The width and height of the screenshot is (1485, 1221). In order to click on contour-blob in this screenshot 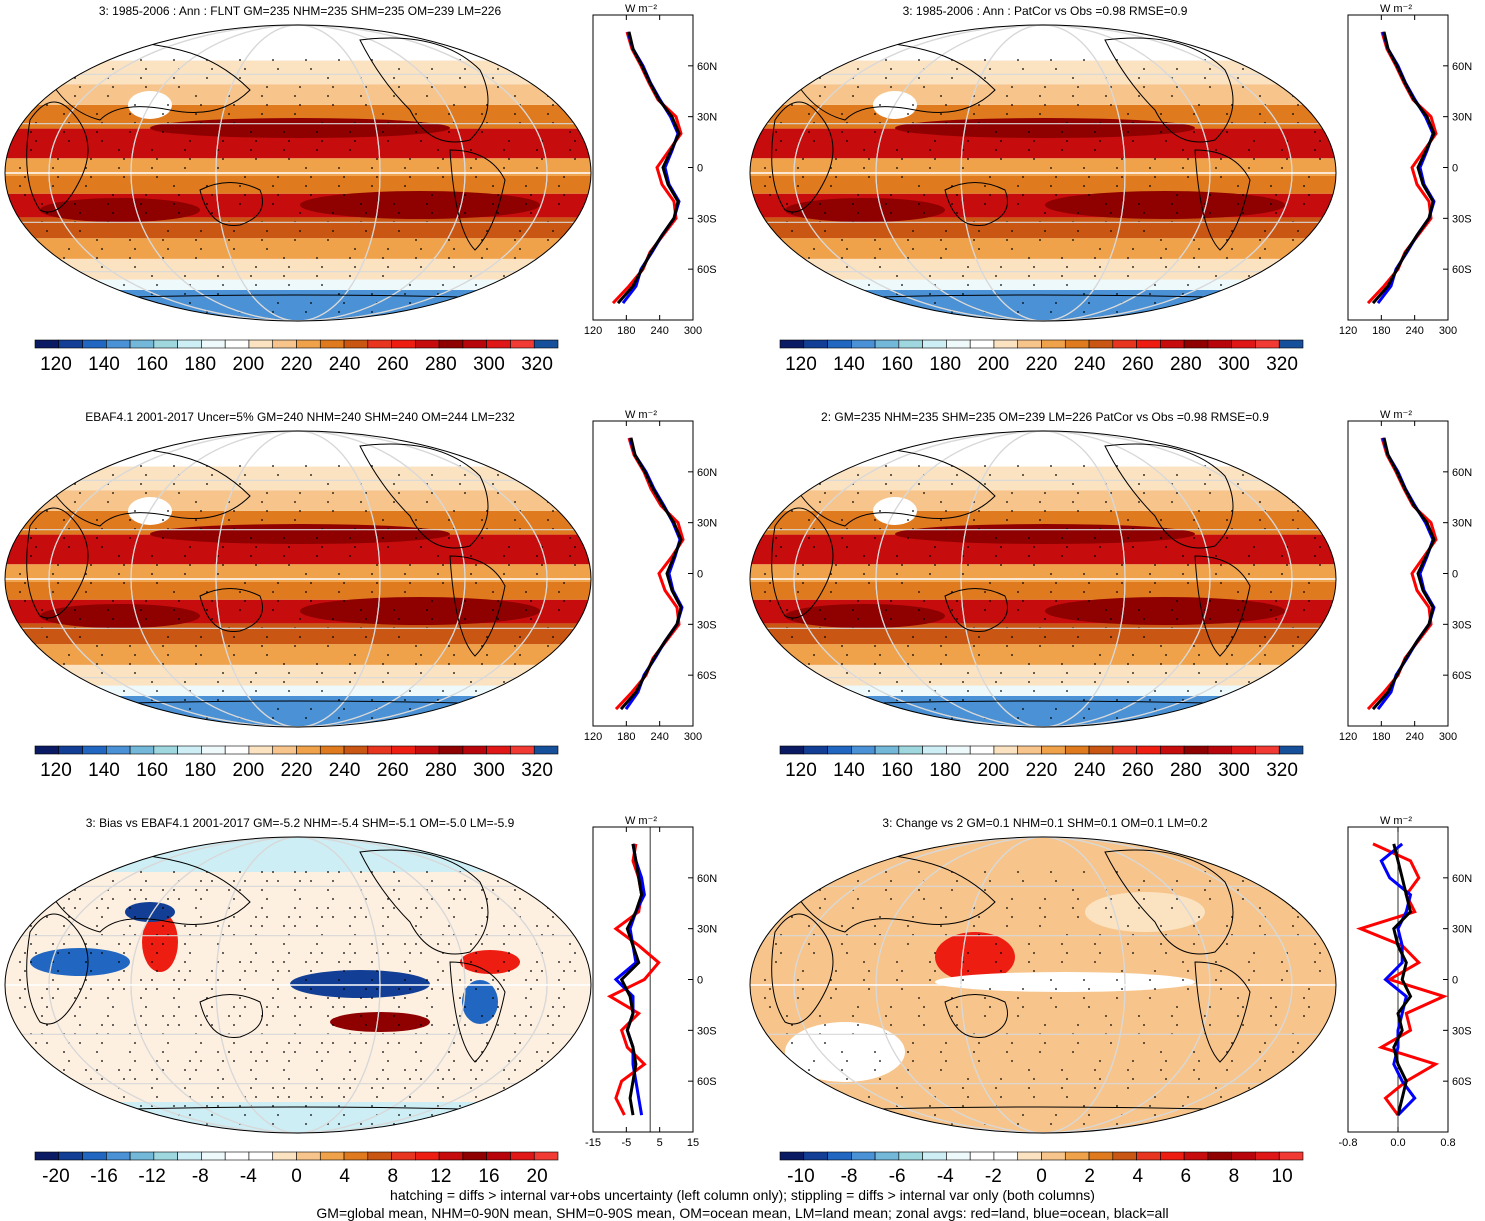, I will do `click(845, 1052)`.